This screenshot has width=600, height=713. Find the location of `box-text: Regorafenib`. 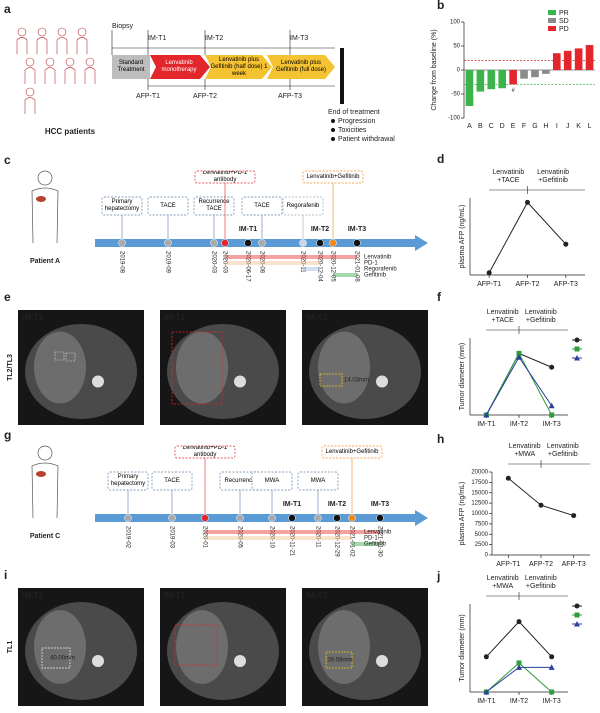

box-text: Regorafenib is located at coordinates (303, 205).